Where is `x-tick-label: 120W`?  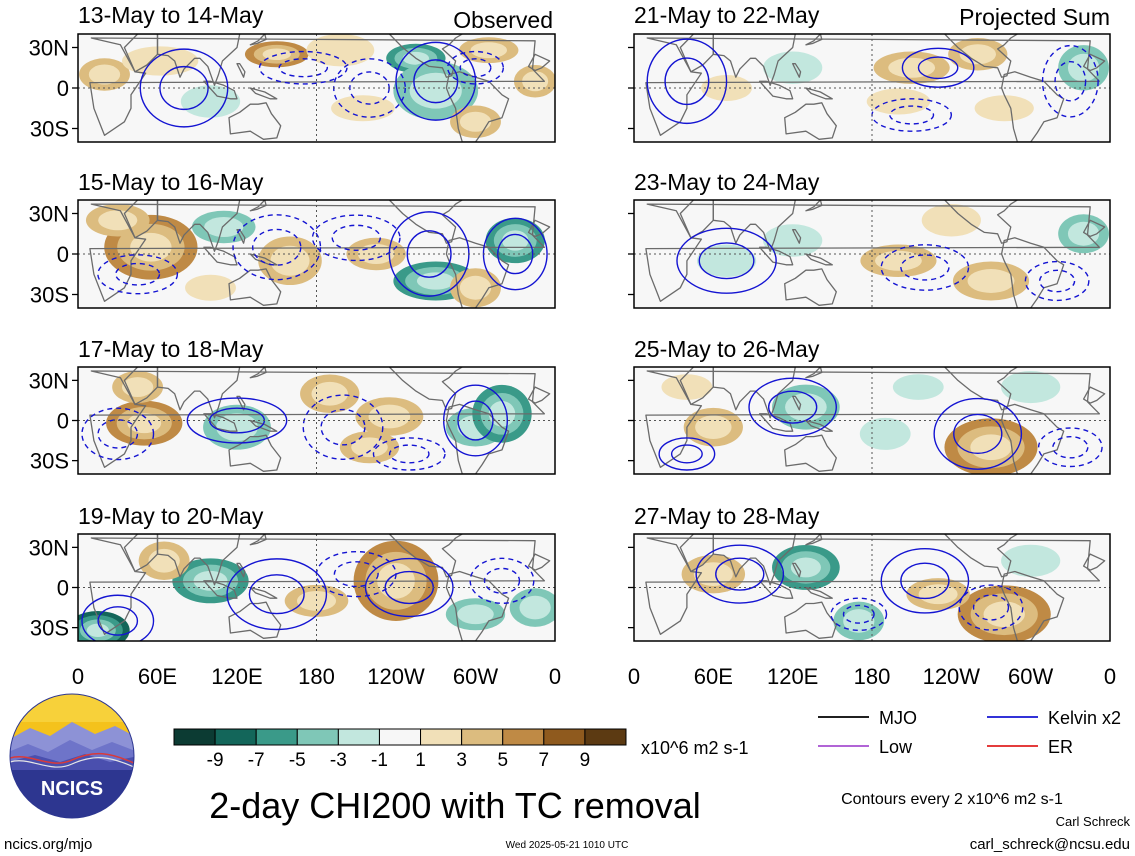 x-tick-label: 120W is located at coordinates (396, 676).